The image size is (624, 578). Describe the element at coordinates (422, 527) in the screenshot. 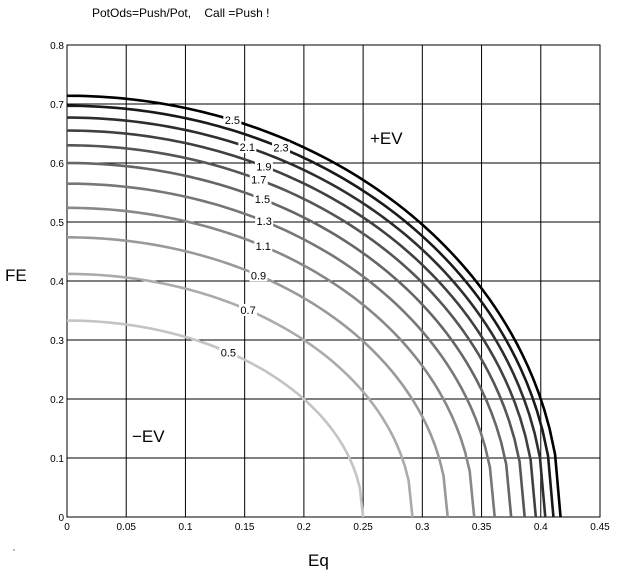

I see `x-tick-label: 0.3` at that location.